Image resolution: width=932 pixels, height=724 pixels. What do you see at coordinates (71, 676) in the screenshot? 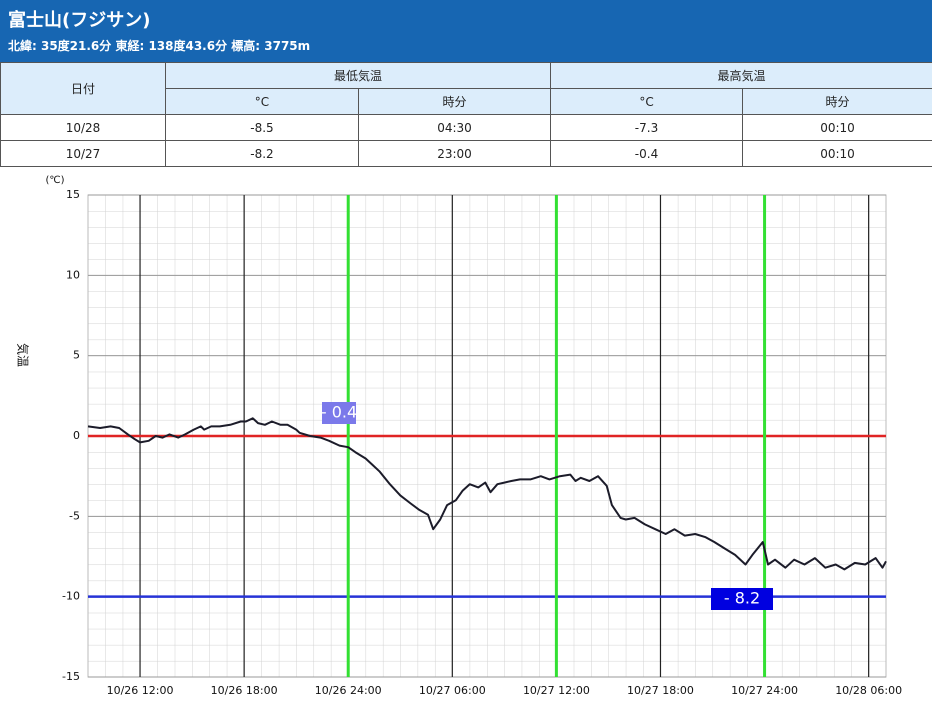
I see `y-tick-label: -15` at bounding box center [71, 676].